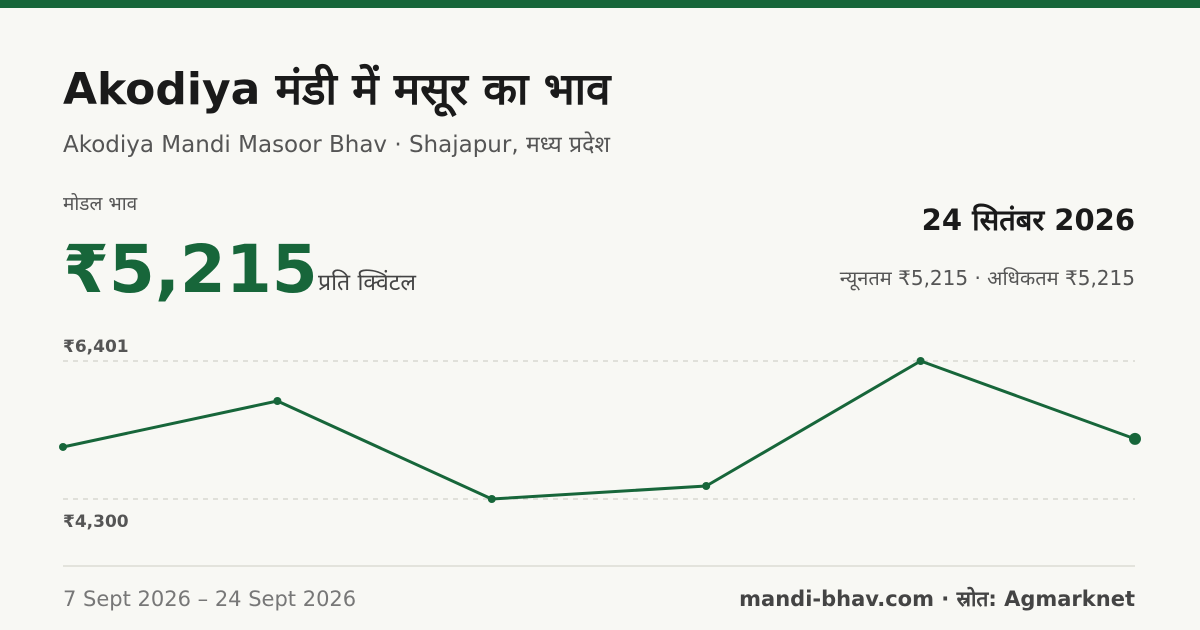 This screenshot has width=1200, height=630. What do you see at coordinates (100, 203) in the screenshot?
I see `price-label: मोडल भाव` at bounding box center [100, 203].